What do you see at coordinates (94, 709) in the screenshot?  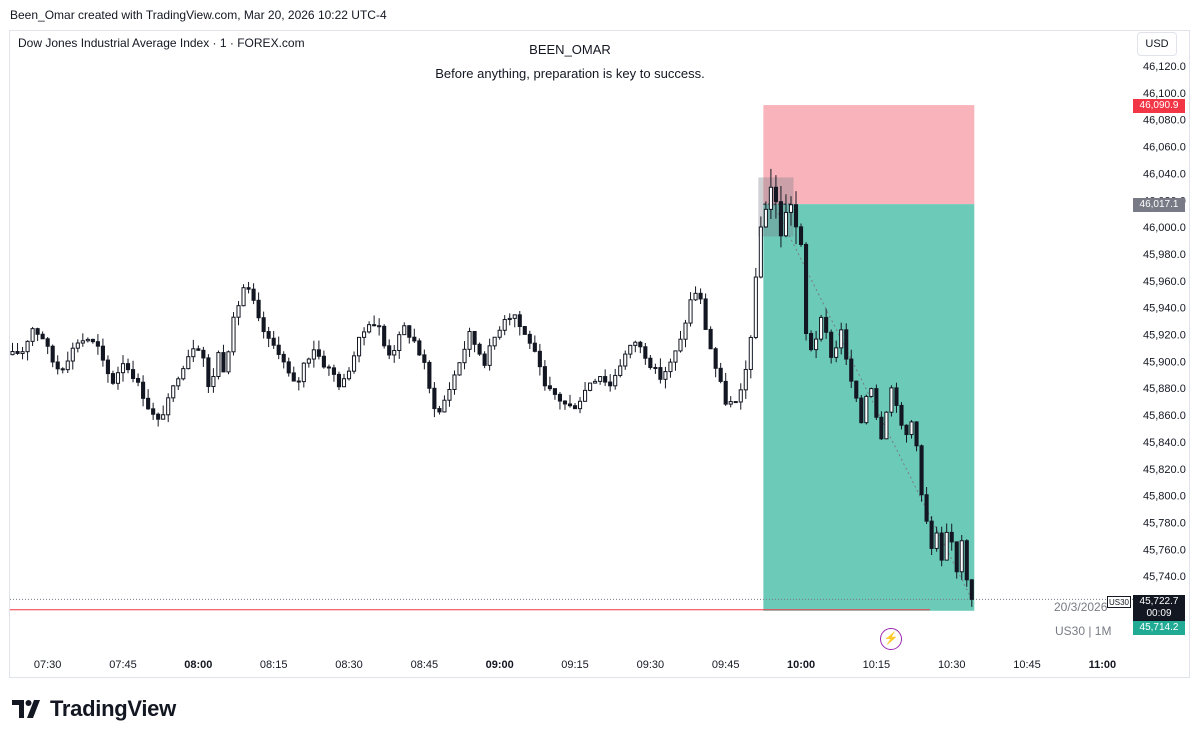 I see `tradingview-logo: TradingView` at bounding box center [94, 709].